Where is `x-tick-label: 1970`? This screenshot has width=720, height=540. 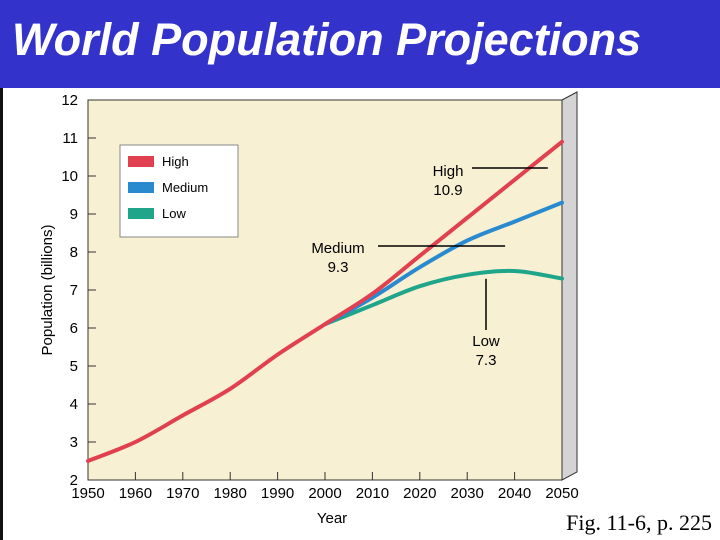 x-tick-label: 1970 is located at coordinates (182, 493).